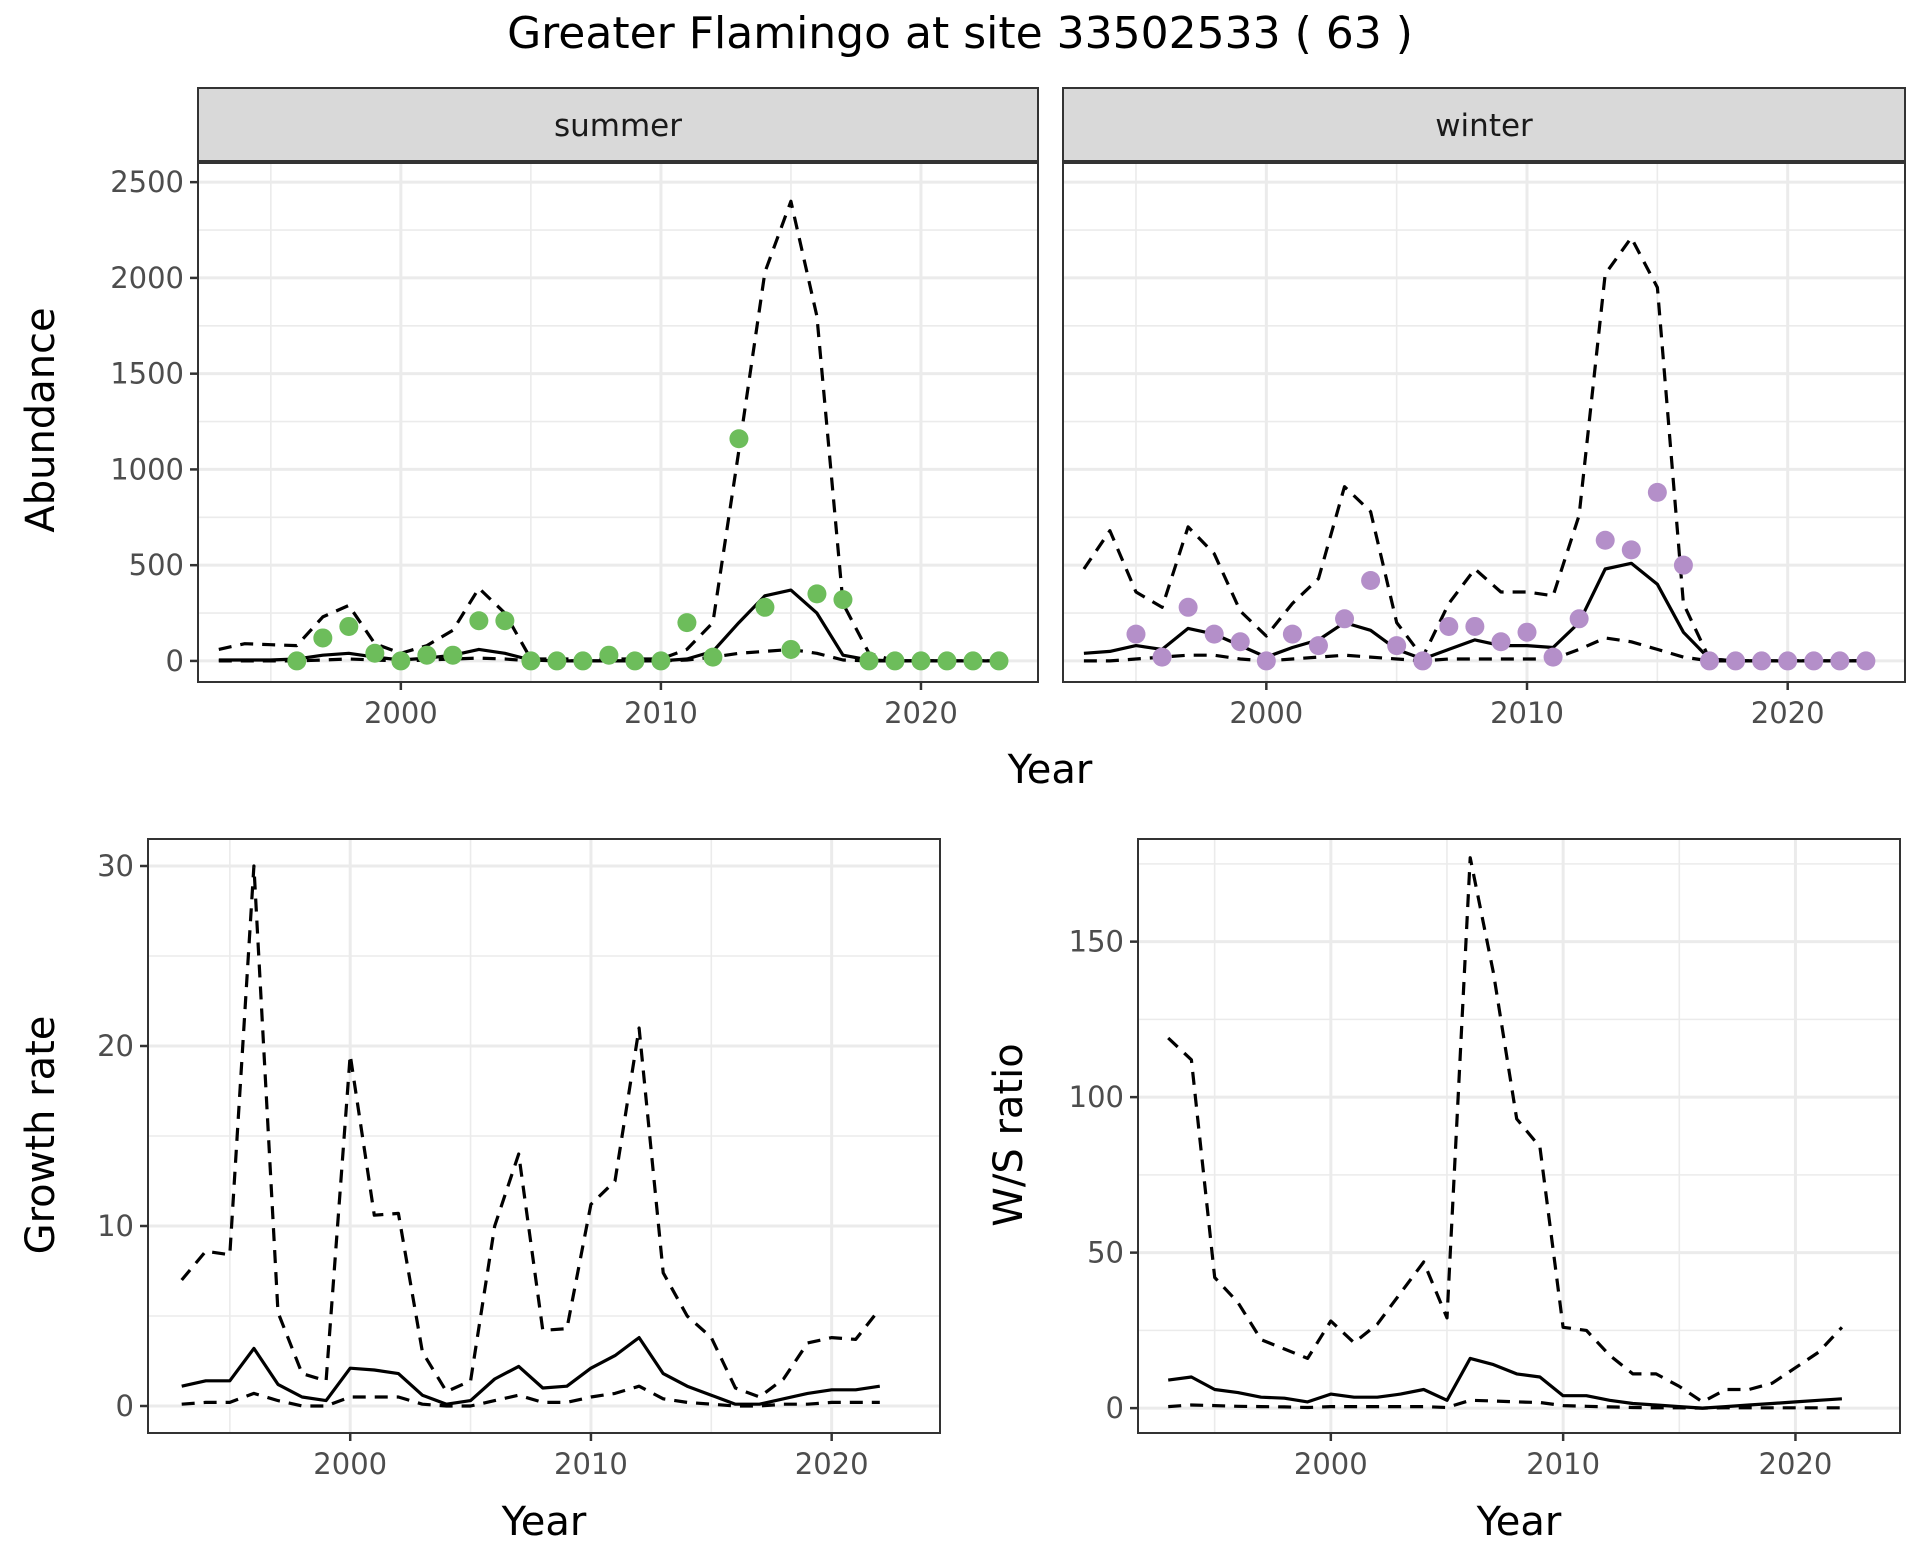  I want to click on y-tick-label: 30, so click(115, 866).